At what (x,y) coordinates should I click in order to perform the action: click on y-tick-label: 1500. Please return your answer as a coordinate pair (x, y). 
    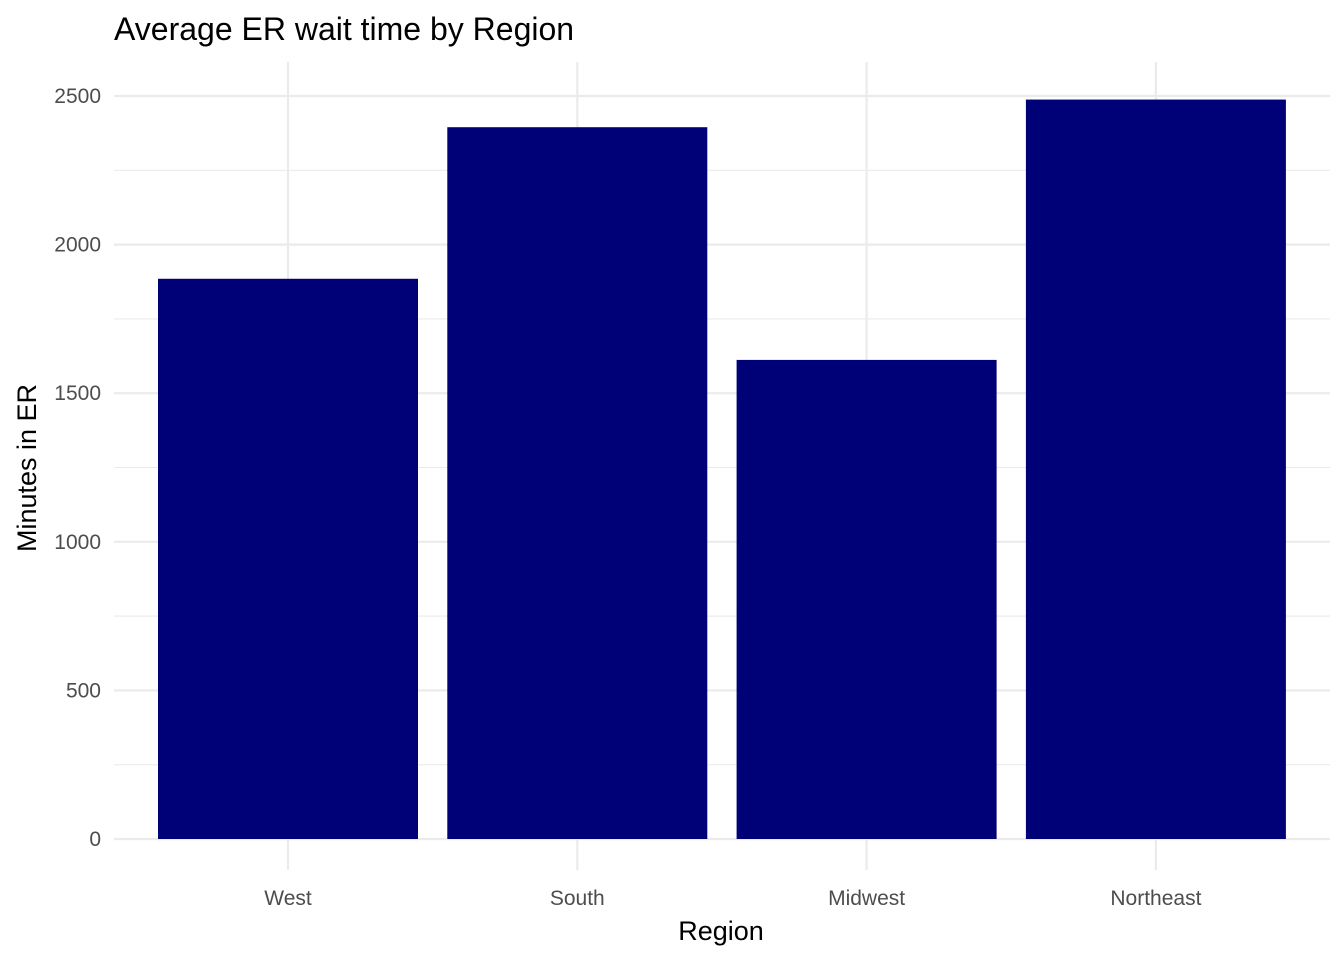
    Looking at the image, I should click on (77, 393).